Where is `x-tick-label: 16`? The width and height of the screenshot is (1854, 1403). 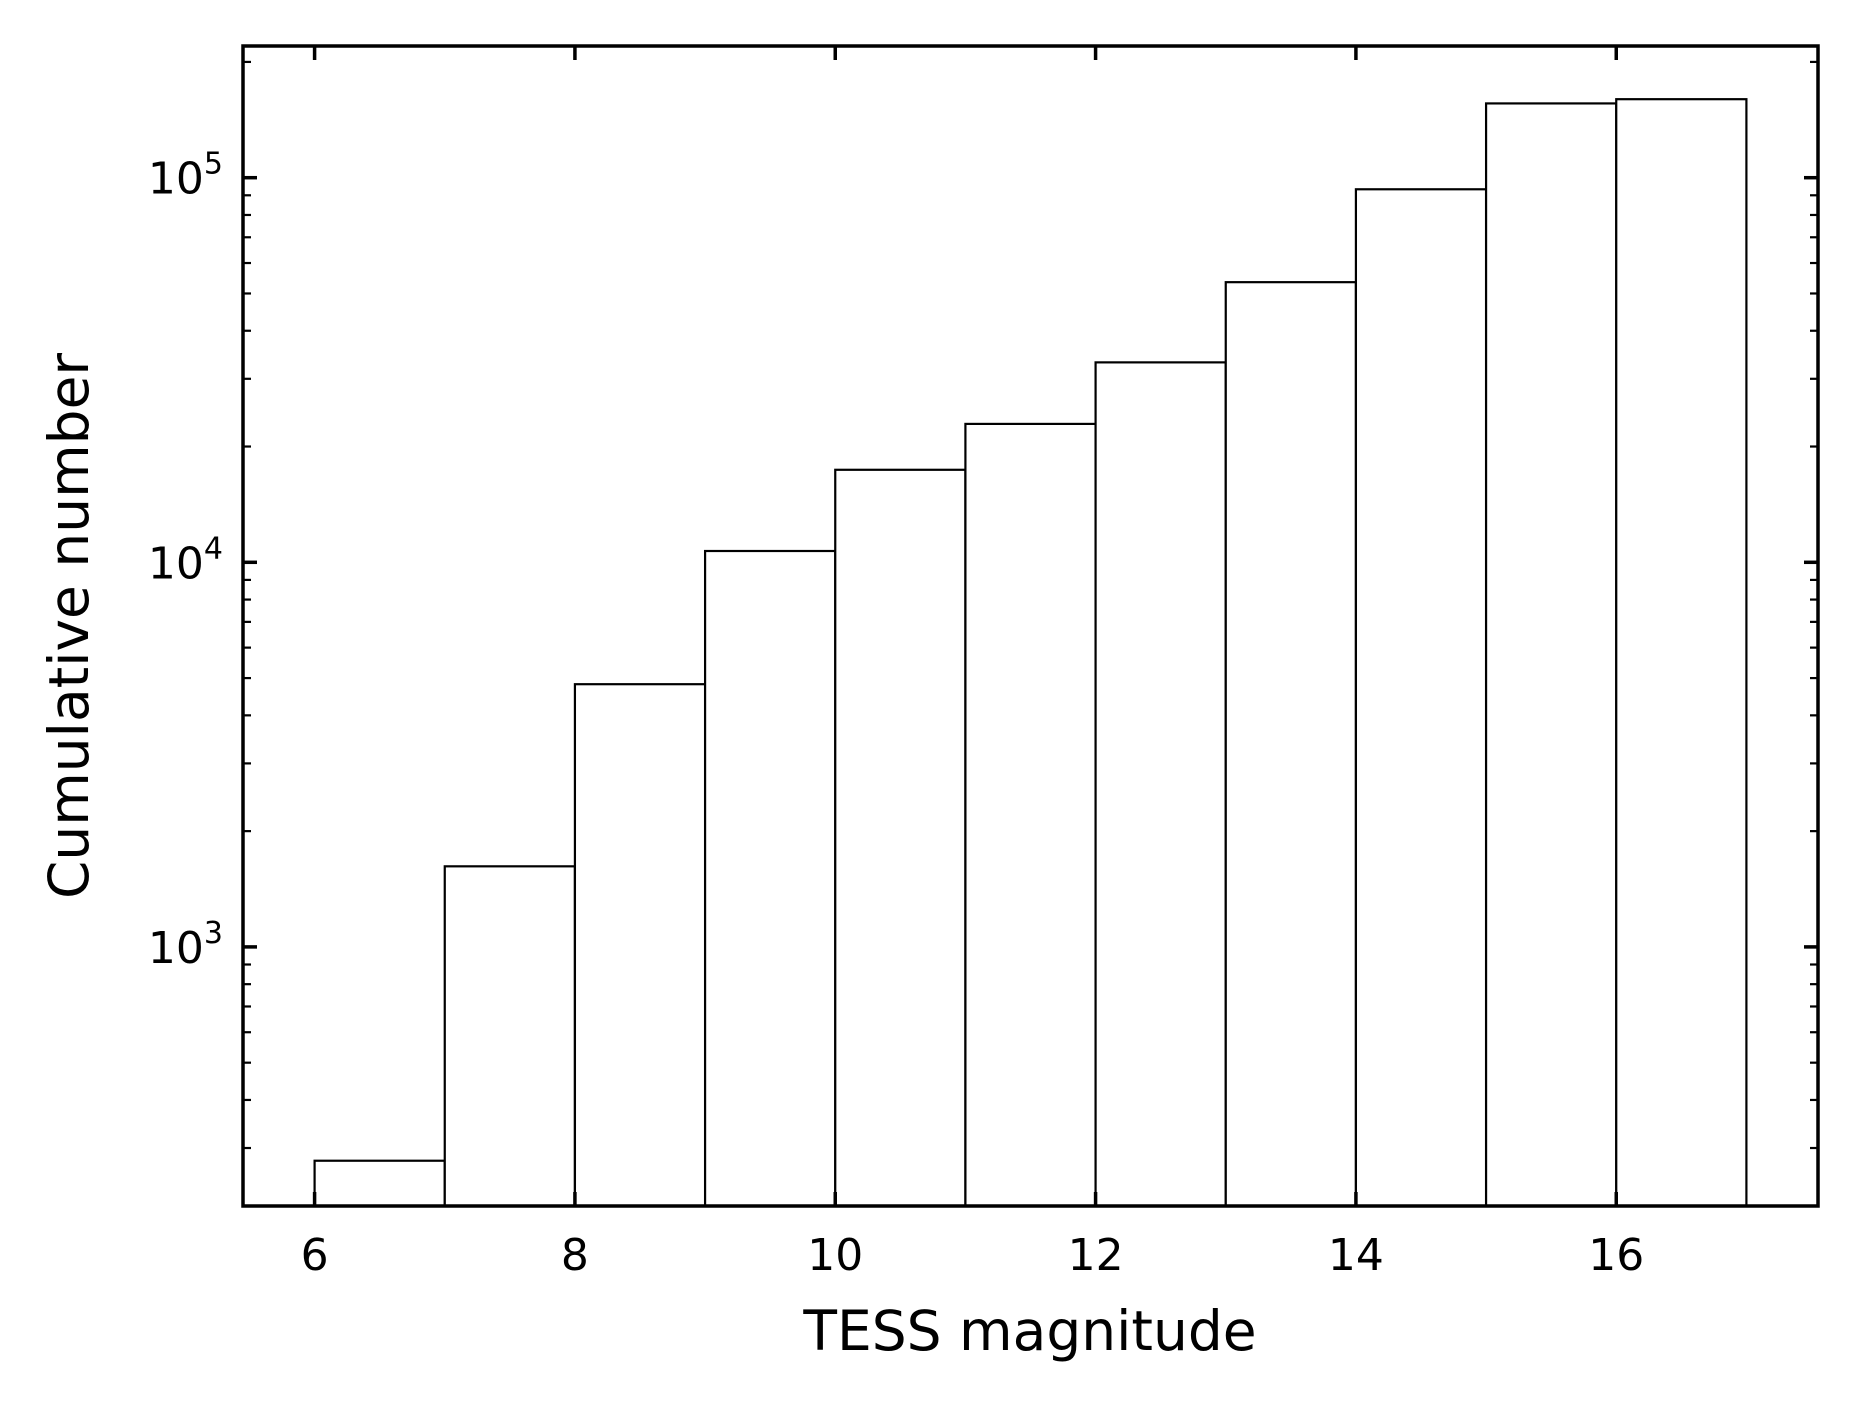 x-tick-label: 16 is located at coordinates (1616, 1255).